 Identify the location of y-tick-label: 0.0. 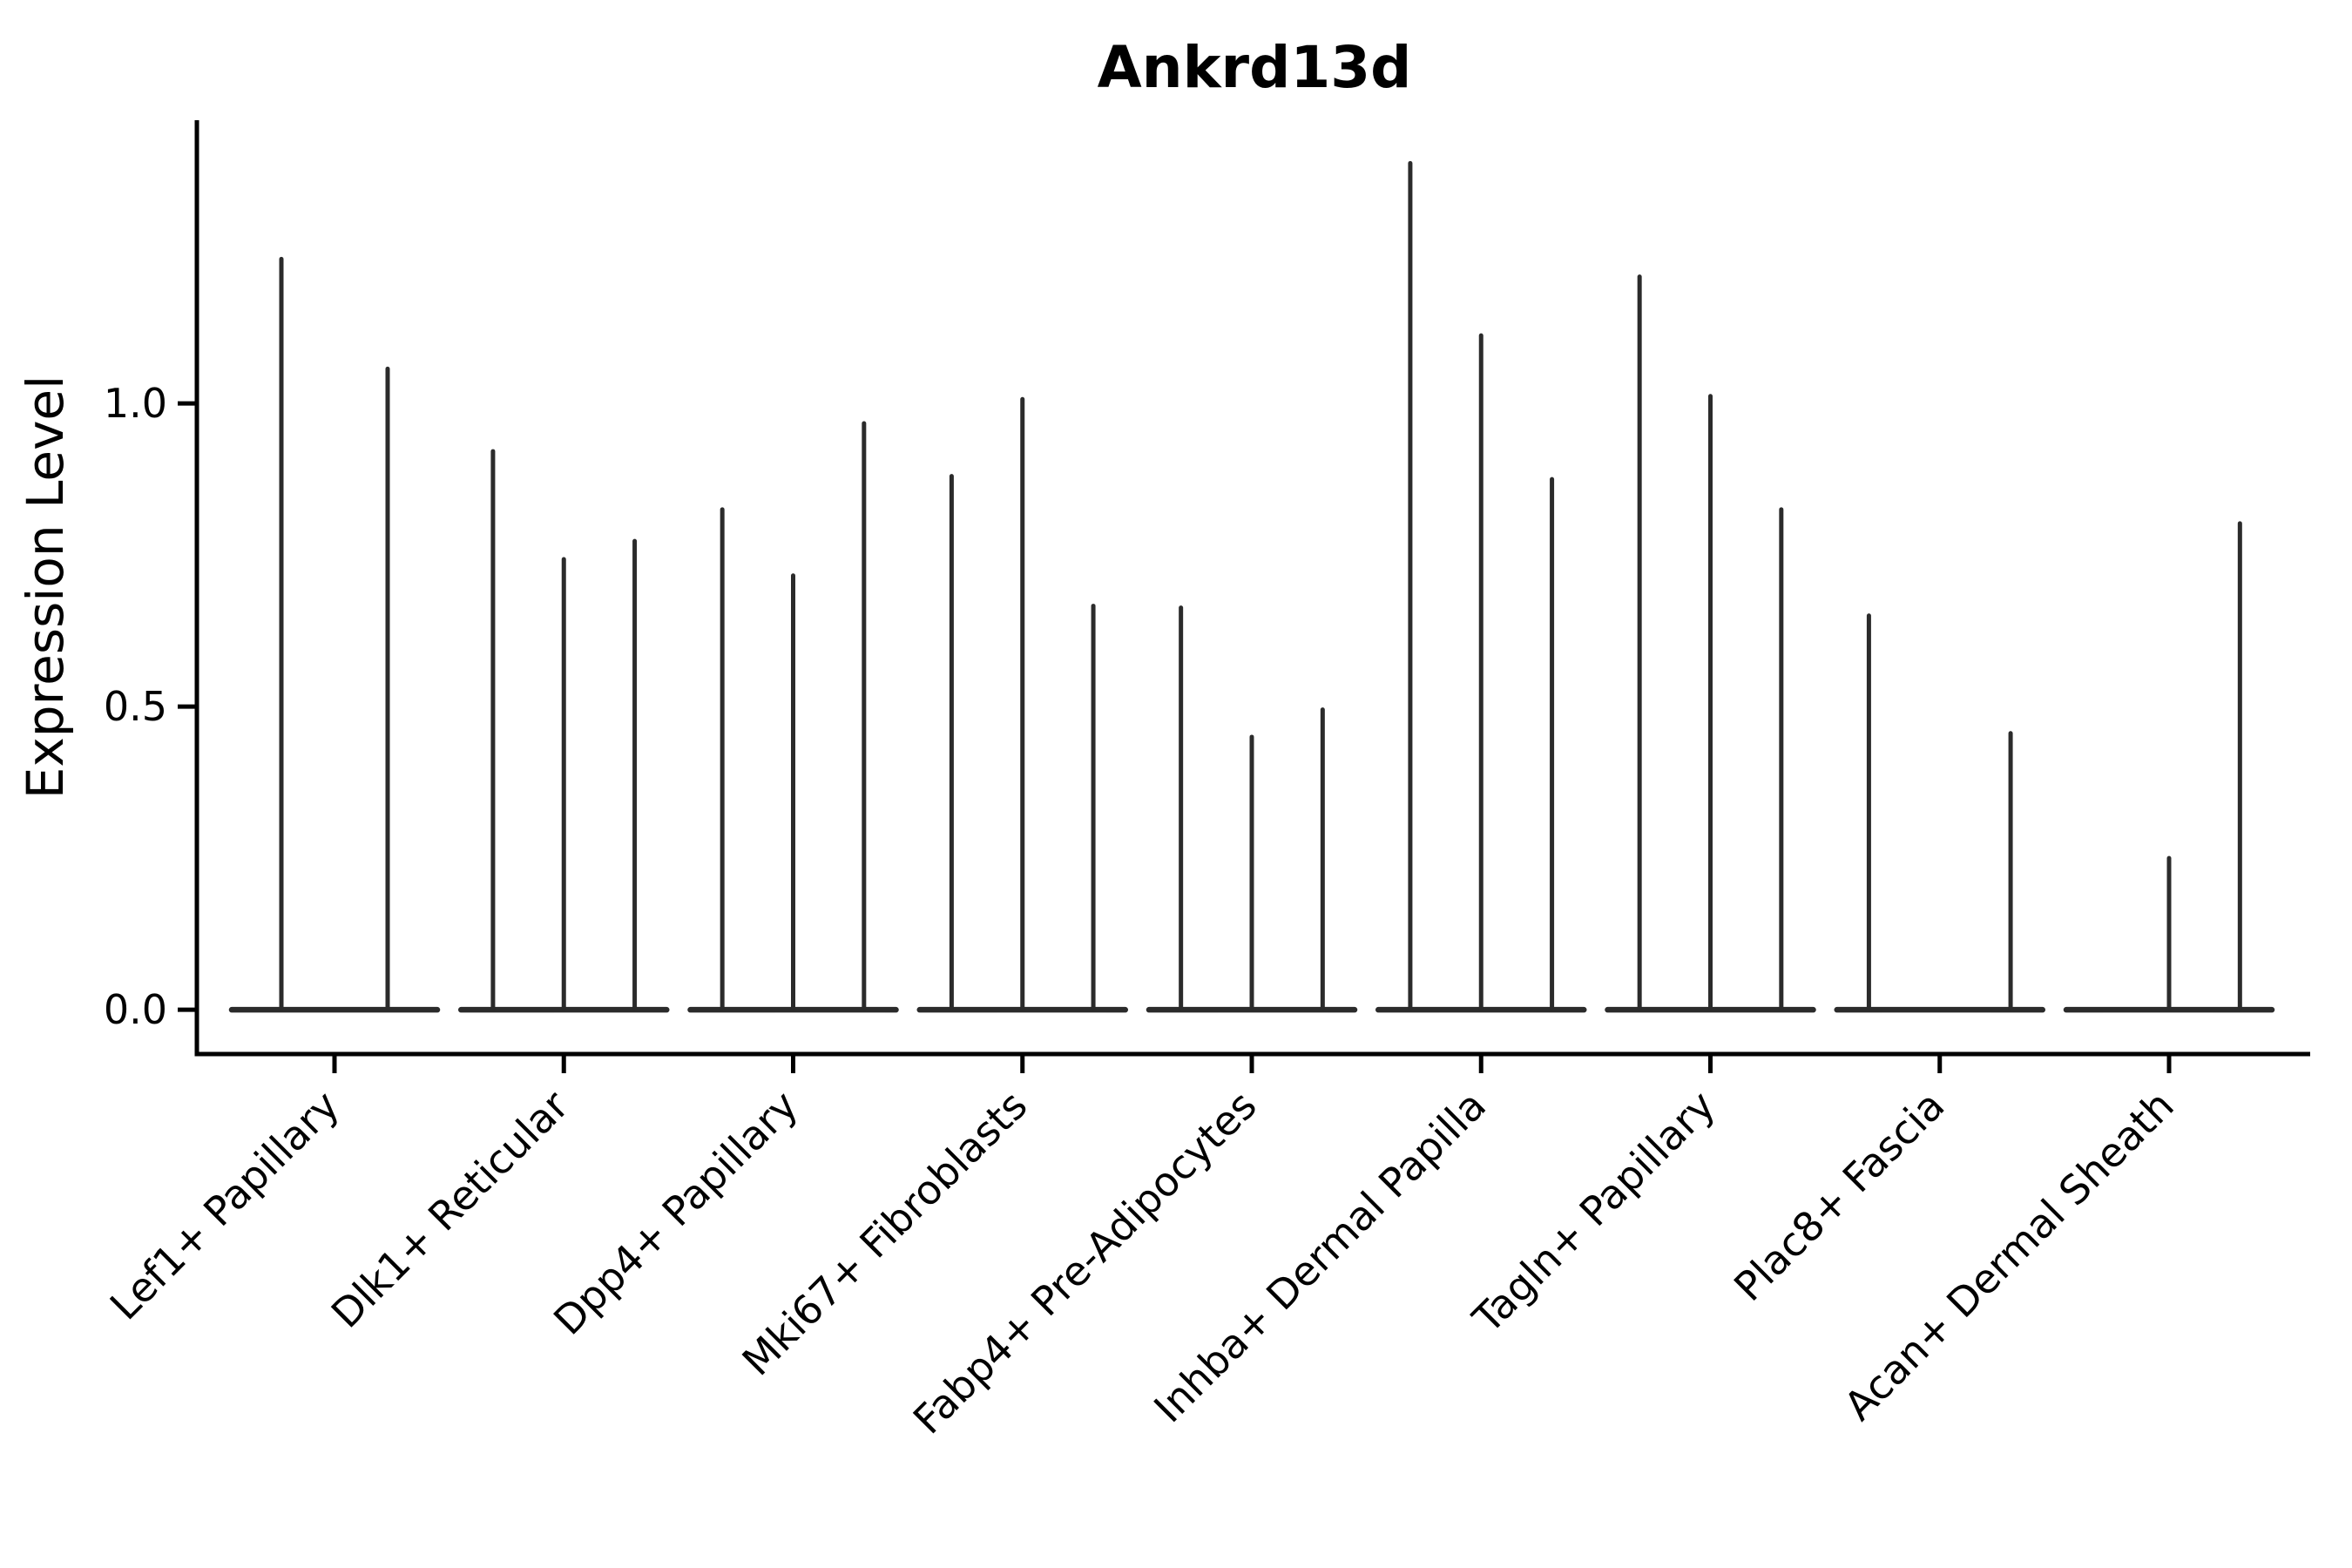
(135, 1009).